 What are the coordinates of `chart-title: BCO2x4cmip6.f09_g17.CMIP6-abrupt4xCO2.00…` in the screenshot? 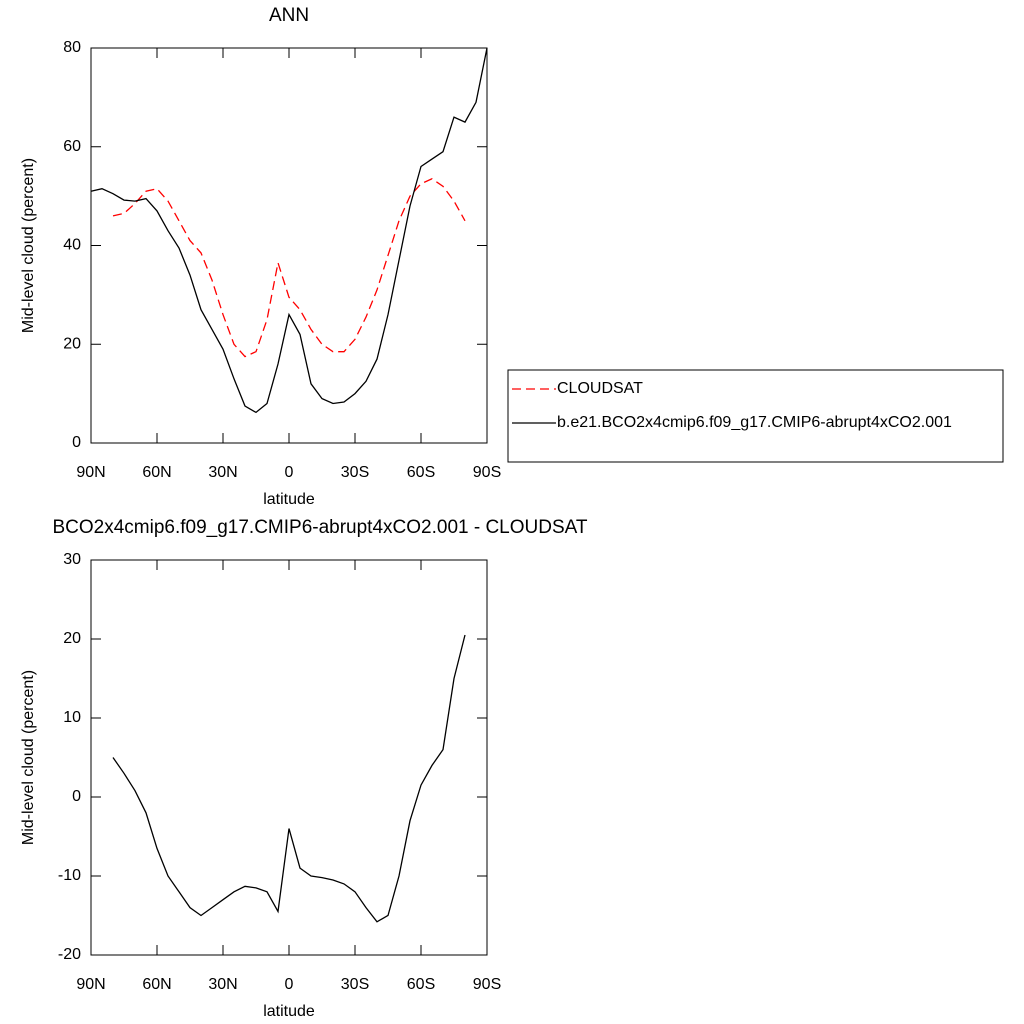 It's located at (319, 527).